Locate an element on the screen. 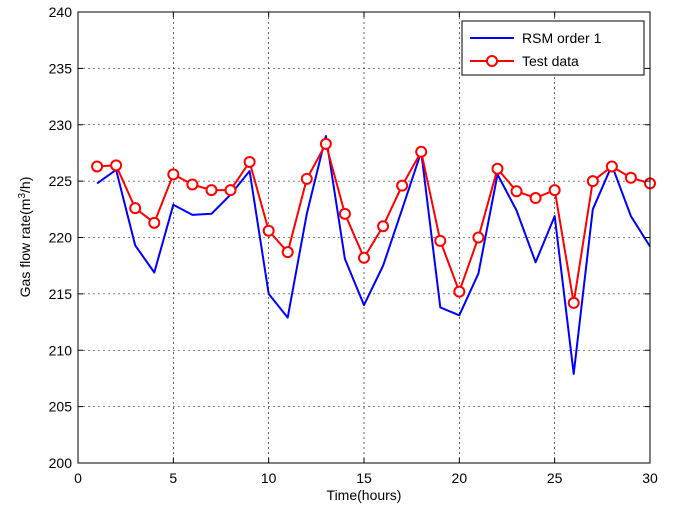 This screenshot has height=513, width=682. x-axis-label: Time(hours) is located at coordinates (364, 495).